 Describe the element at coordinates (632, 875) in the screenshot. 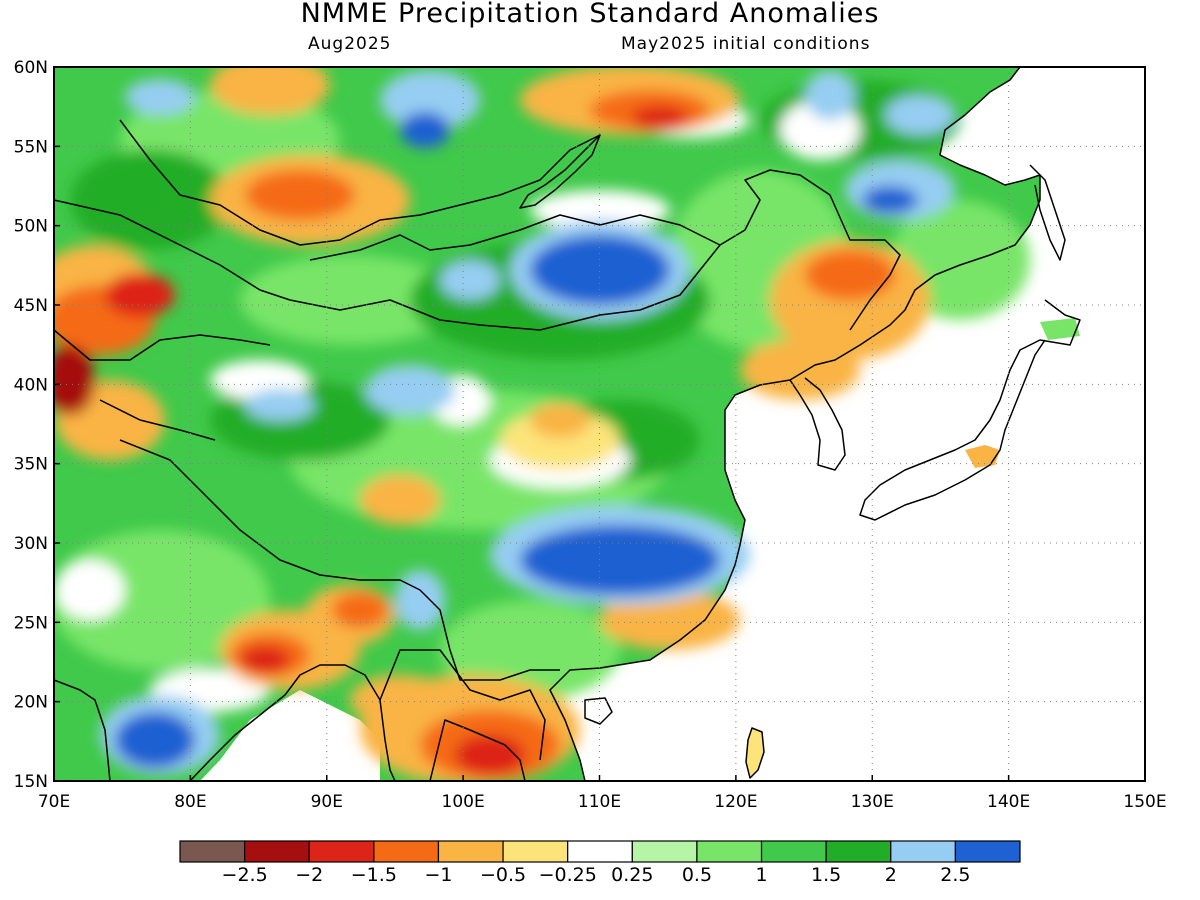

I see `colorbar-label: 0.25` at that location.